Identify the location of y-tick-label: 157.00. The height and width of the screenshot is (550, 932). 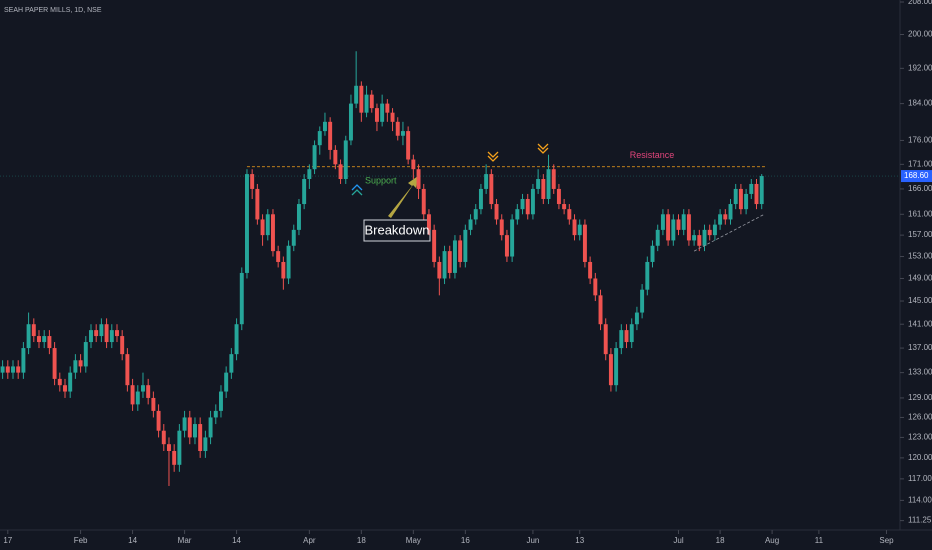
(920, 234).